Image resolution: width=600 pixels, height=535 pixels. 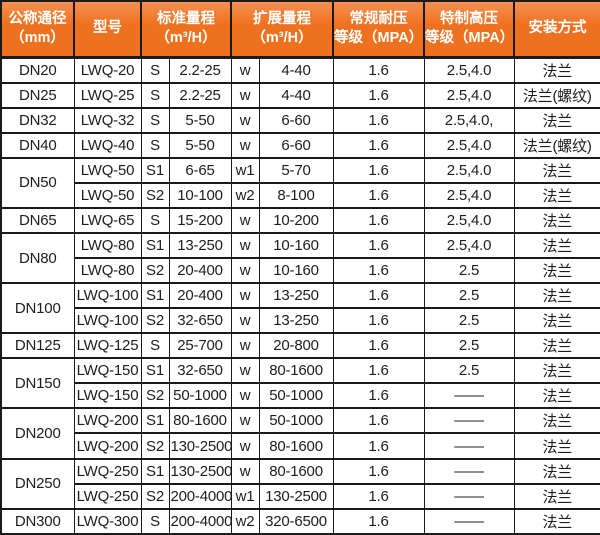 What do you see at coordinates (37, 383) in the screenshot?
I see `cell-nominal-diameter: DN150` at bounding box center [37, 383].